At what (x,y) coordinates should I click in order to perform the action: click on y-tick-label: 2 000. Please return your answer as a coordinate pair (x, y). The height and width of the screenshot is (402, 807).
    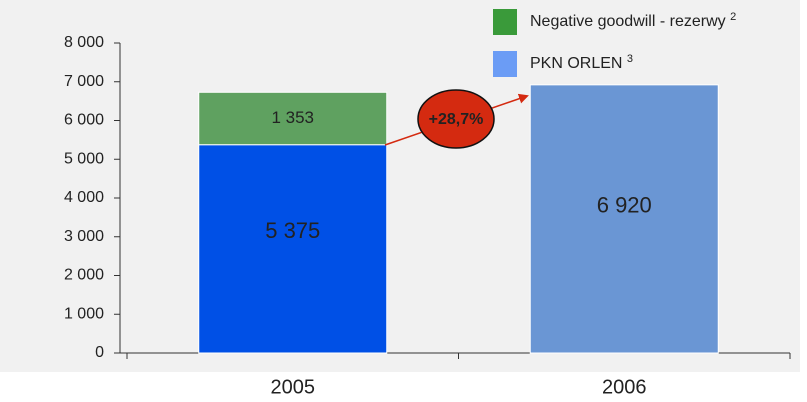
    Looking at the image, I should click on (84, 275).